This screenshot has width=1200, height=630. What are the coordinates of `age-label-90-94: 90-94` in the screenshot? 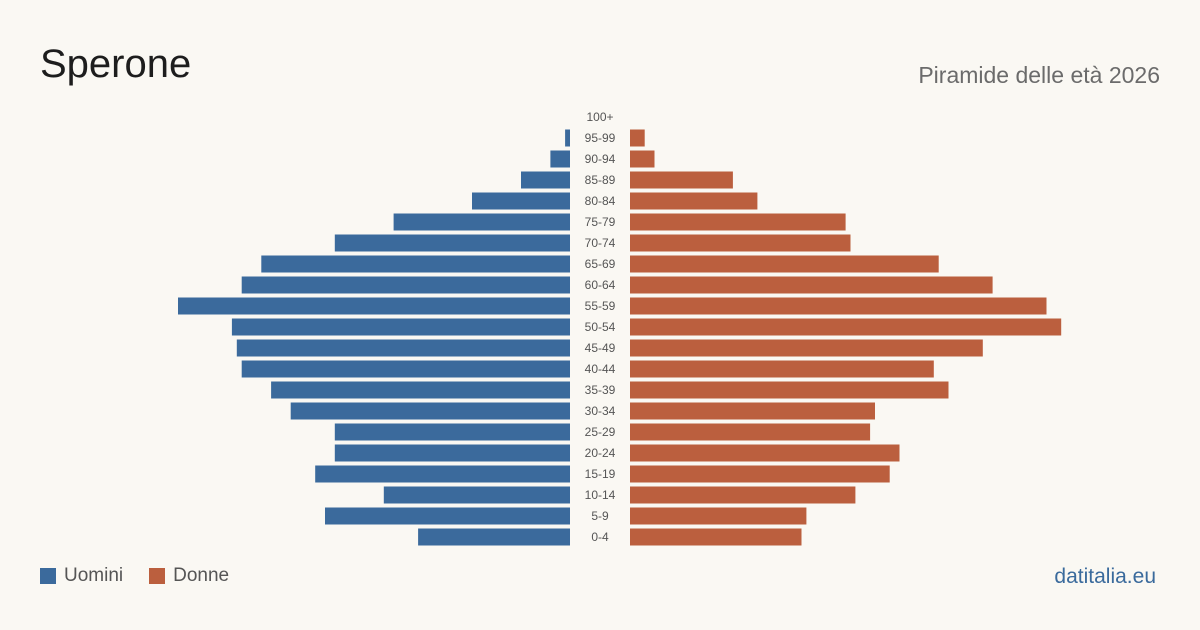 It's located at (600, 159).